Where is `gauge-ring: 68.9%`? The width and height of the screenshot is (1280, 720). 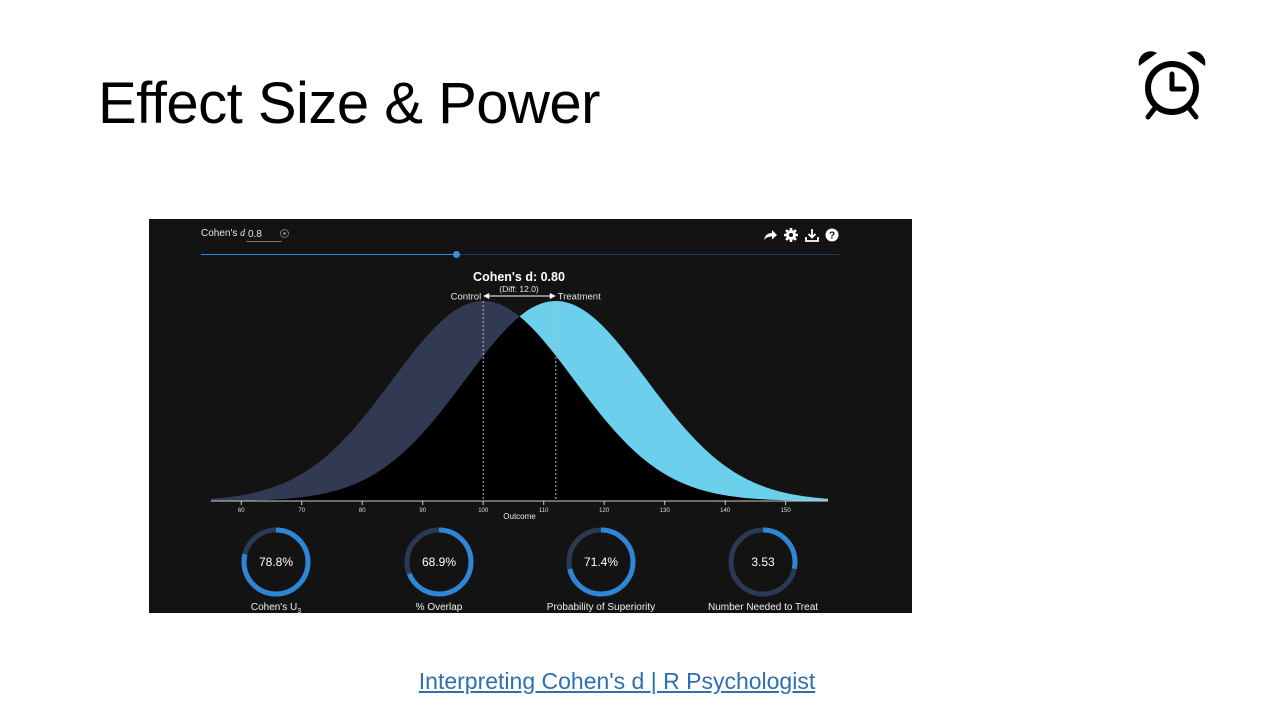
gauge-ring: 68.9% is located at coordinates (439, 562).